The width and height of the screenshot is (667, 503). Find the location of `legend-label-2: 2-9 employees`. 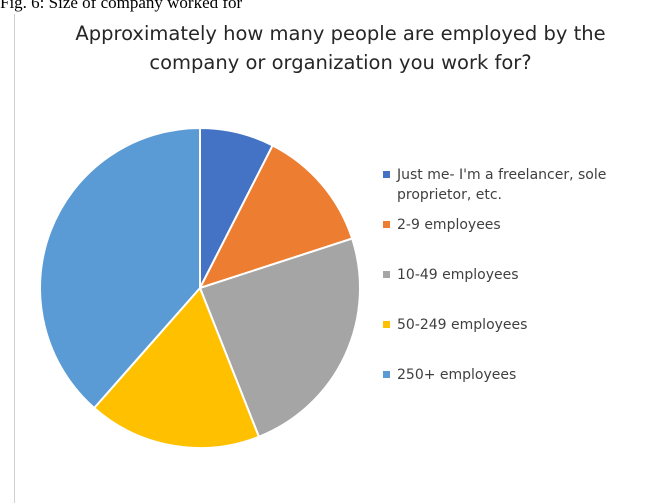

legend-label-2: 2-9 employees is located at coordinates (449, 225).